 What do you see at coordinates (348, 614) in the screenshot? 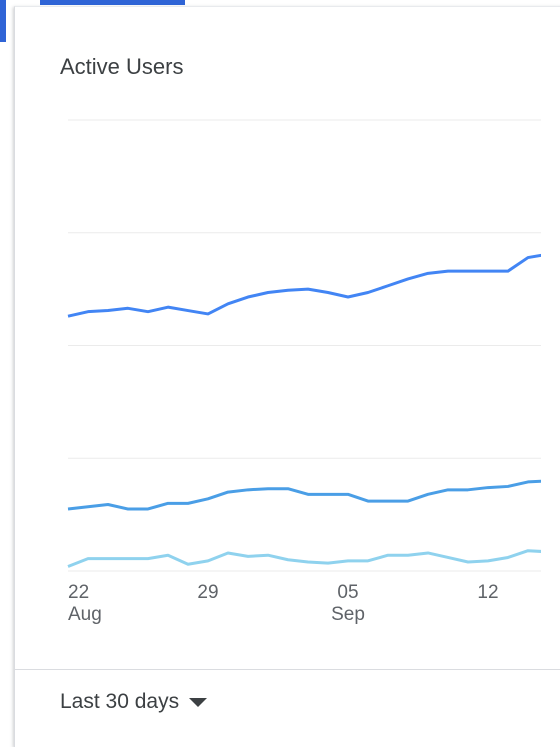
I see `x-tick-month: Sep` at bounding box center [348, 614].